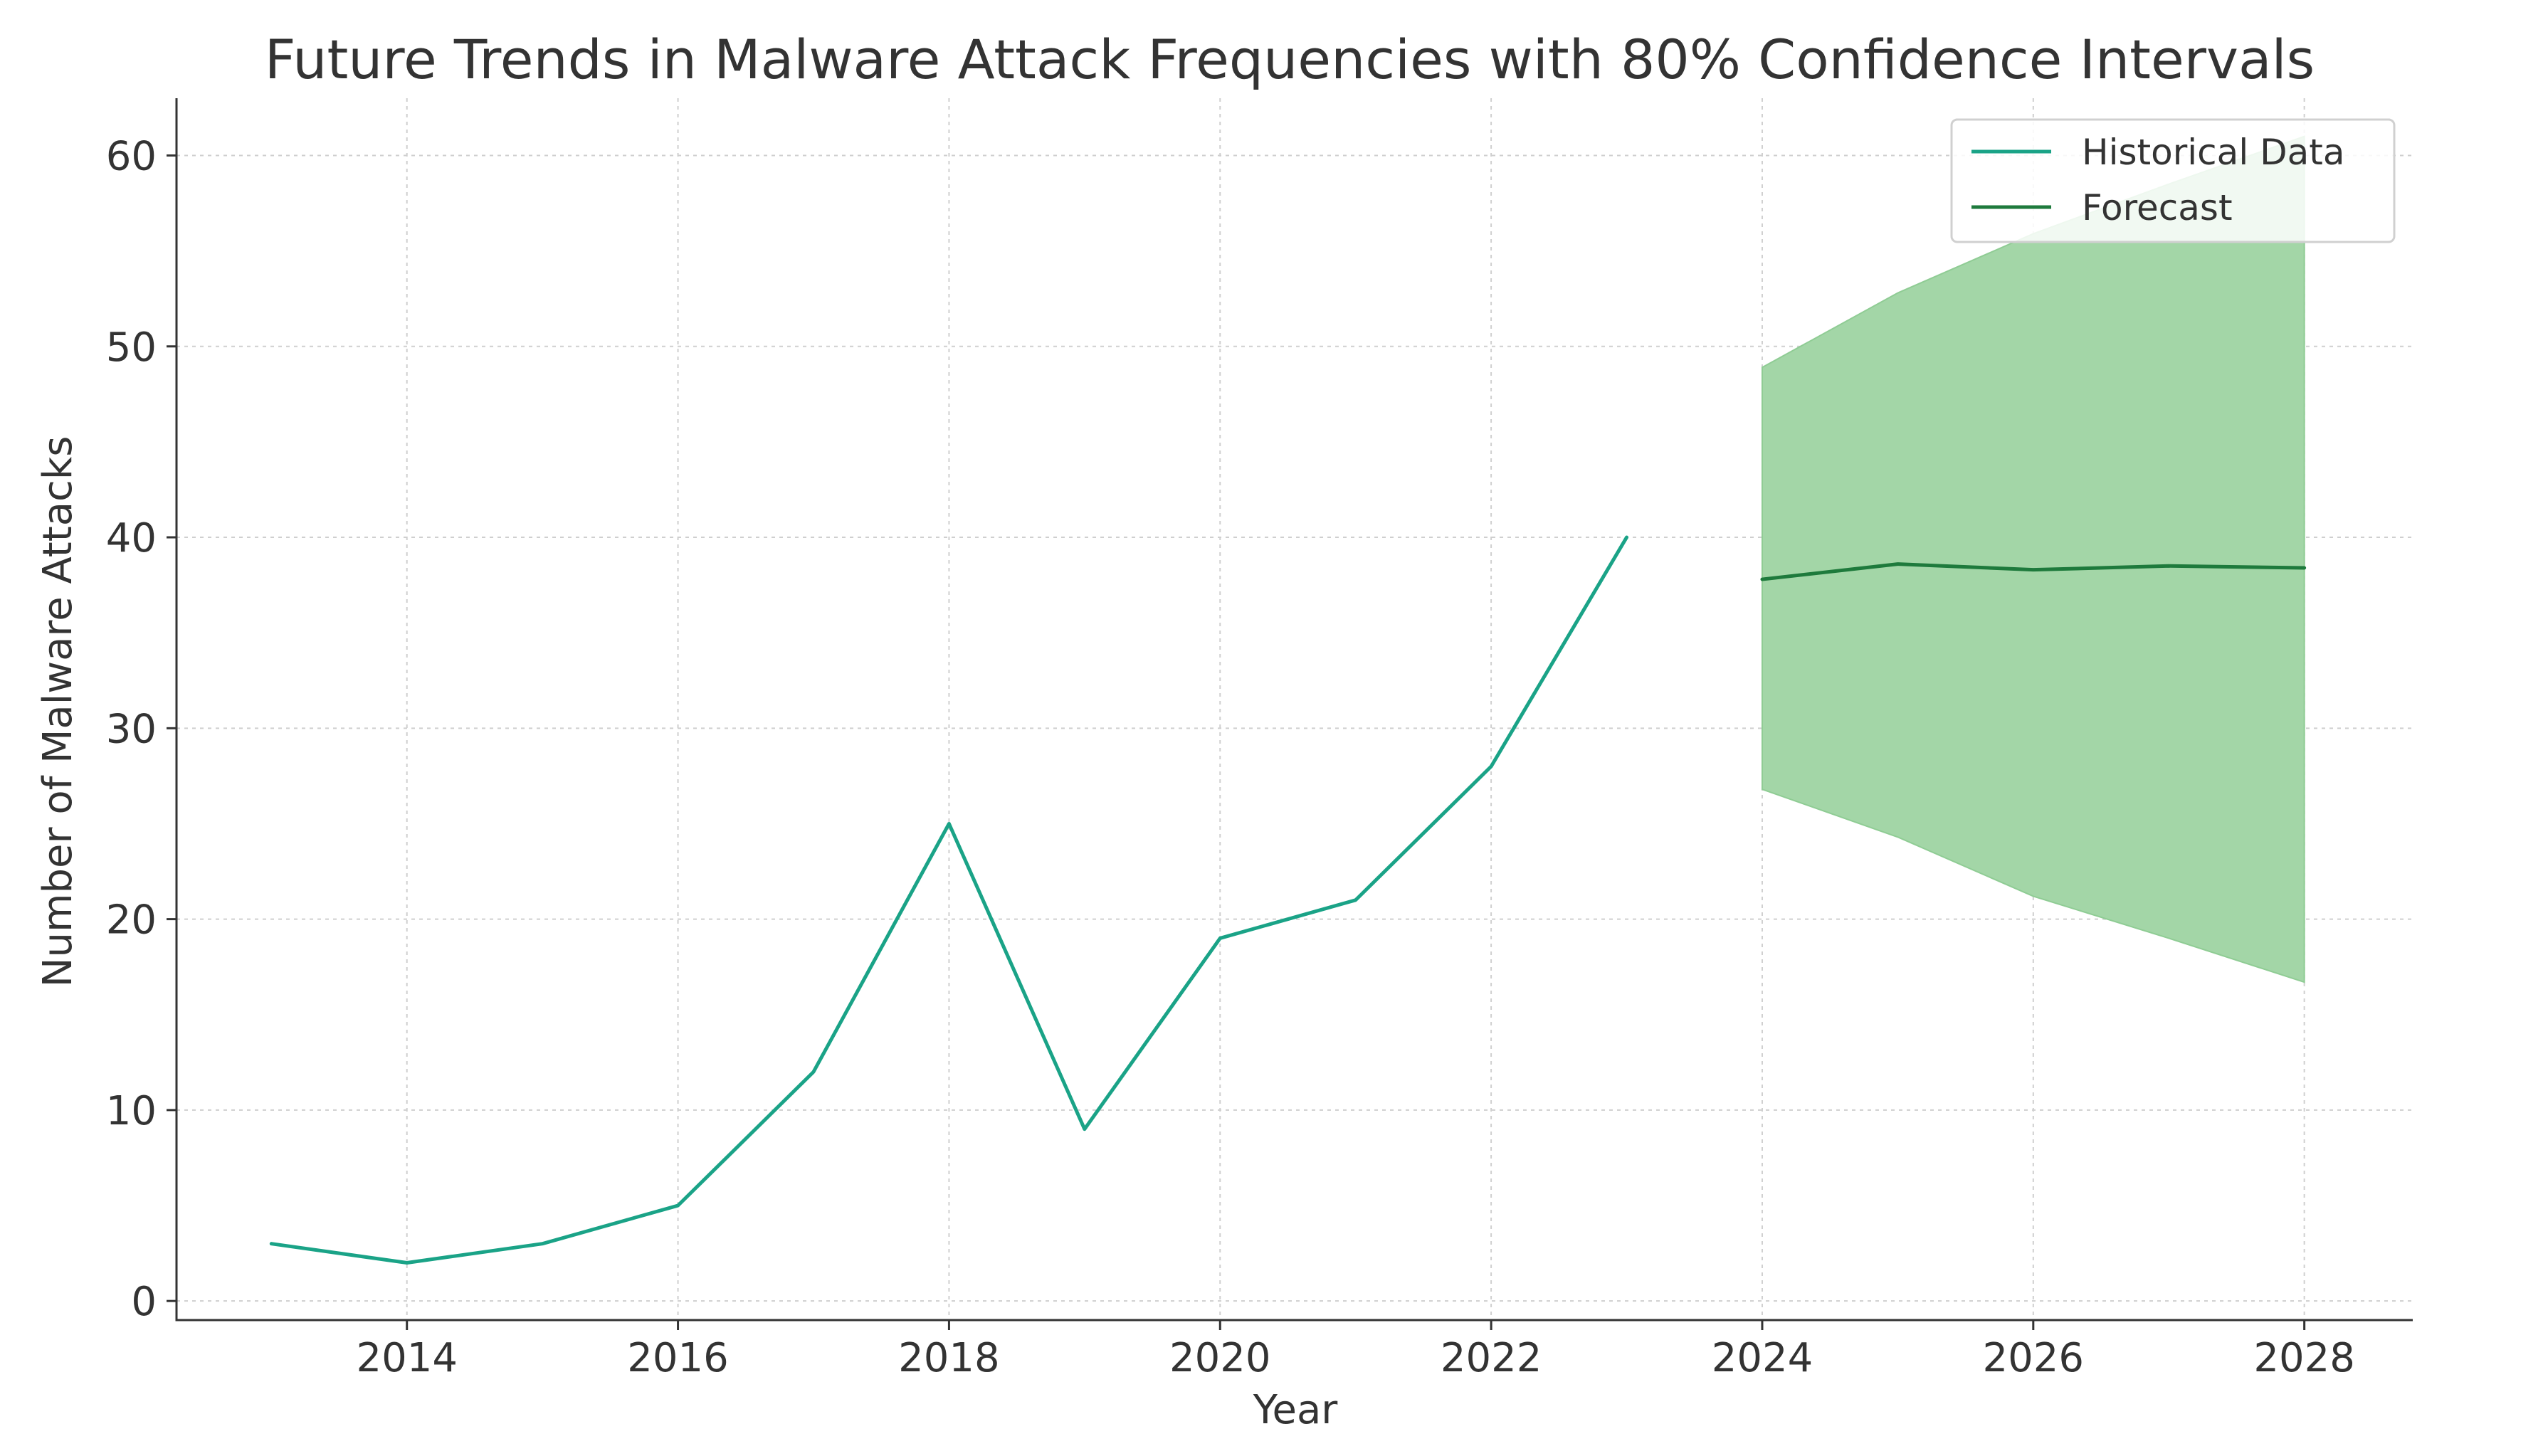 The height and width of the screenshot is (1456, 2543). Describe the element at coordinates (949, 1358) in the screenshot. I see `x-tick-label: 2018` at that location.